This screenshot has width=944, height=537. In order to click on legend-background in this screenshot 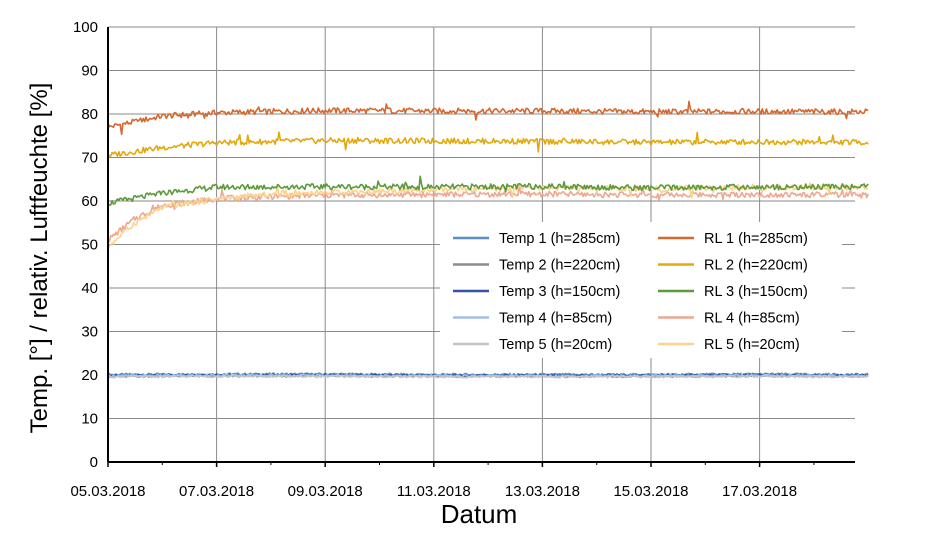, I will do `click(641, 290)`.